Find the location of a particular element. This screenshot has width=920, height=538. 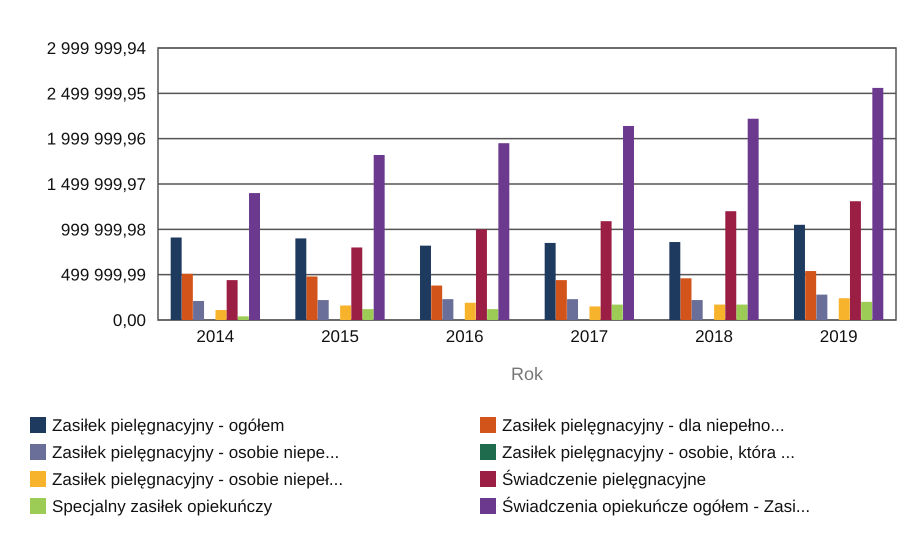

y-tick-label: 499 999,99 is located at coordinates (103, 275).